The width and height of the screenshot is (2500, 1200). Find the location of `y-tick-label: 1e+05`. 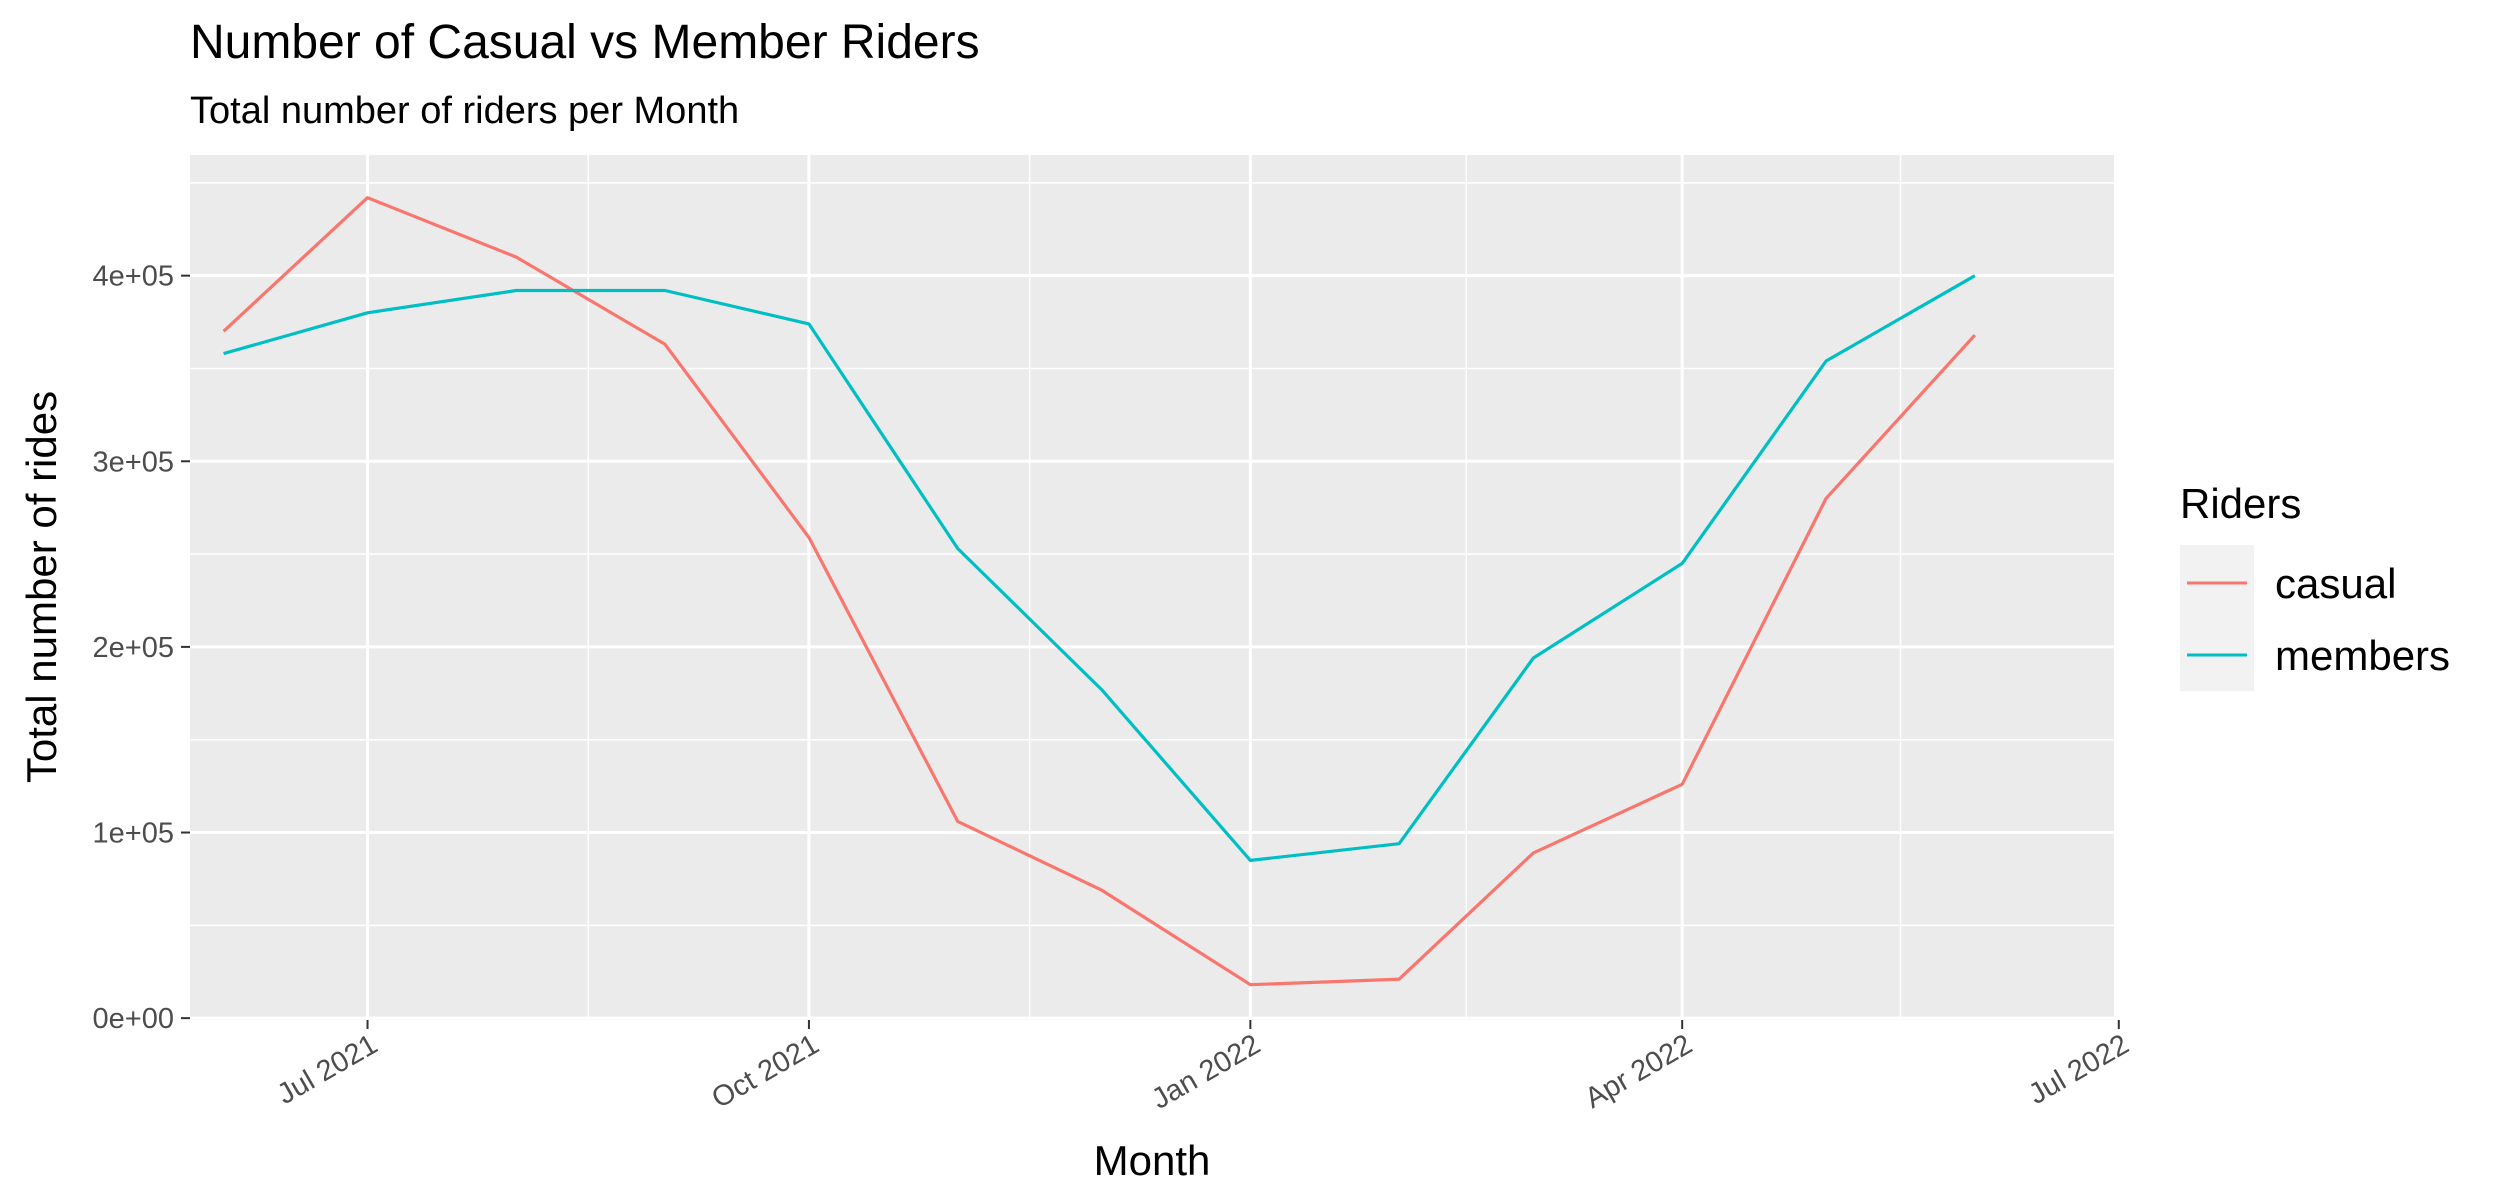

y-tick-label: 1e+05 is located at coordinates (133, 834).